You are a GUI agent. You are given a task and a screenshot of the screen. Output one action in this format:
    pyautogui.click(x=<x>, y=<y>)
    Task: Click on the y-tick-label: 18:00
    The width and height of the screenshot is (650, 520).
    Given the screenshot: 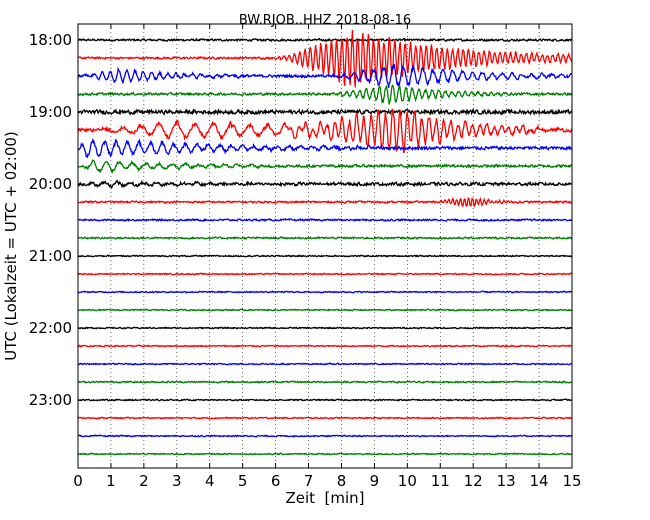 What is the action you would take?
    pyautogui.click(x=50, y=40)
    